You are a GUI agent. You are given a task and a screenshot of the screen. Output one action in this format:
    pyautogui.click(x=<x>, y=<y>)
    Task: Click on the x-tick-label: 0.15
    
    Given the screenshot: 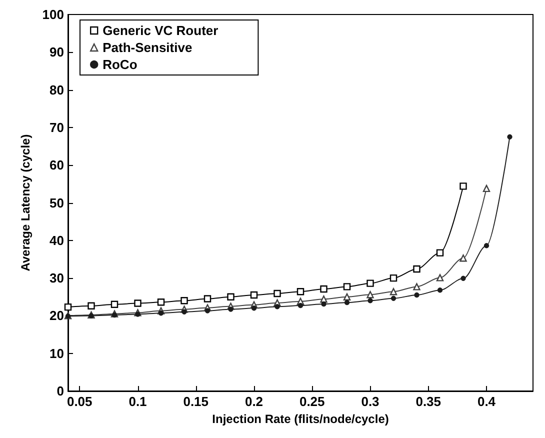 What is the action you would take?
    pyautogui.click(x=196, y=401)
    